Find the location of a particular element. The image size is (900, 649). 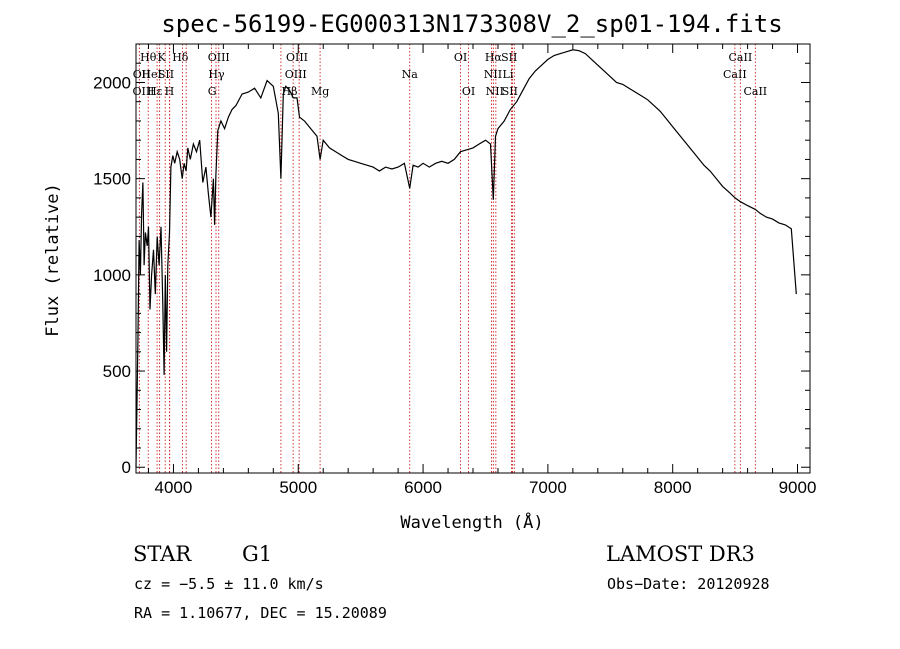

line-label-25: CaII is located at coordinates (735, 74).